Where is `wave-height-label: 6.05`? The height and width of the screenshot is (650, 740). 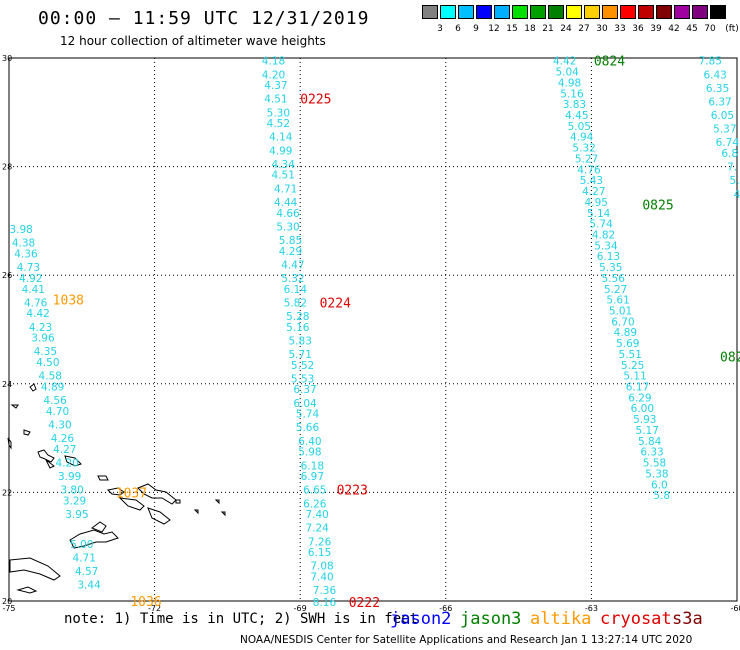
wave-height-label: 6.05 is located at coordinates (722, 116).